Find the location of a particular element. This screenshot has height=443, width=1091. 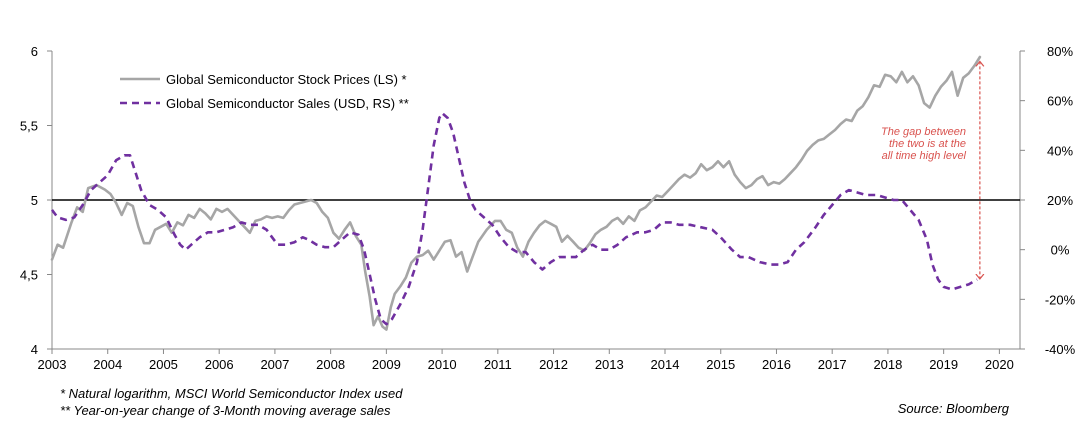

legend-label: Global Semiconductor Sales (USD, RS) ** is located at coordinates (287, 103).